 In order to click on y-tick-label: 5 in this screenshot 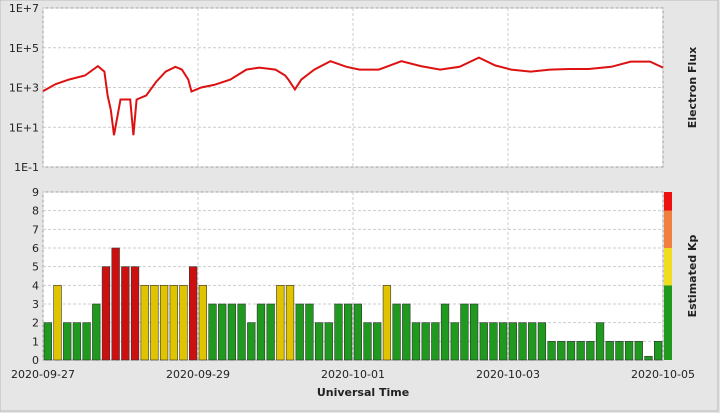, I will do `click(35, 267)`.